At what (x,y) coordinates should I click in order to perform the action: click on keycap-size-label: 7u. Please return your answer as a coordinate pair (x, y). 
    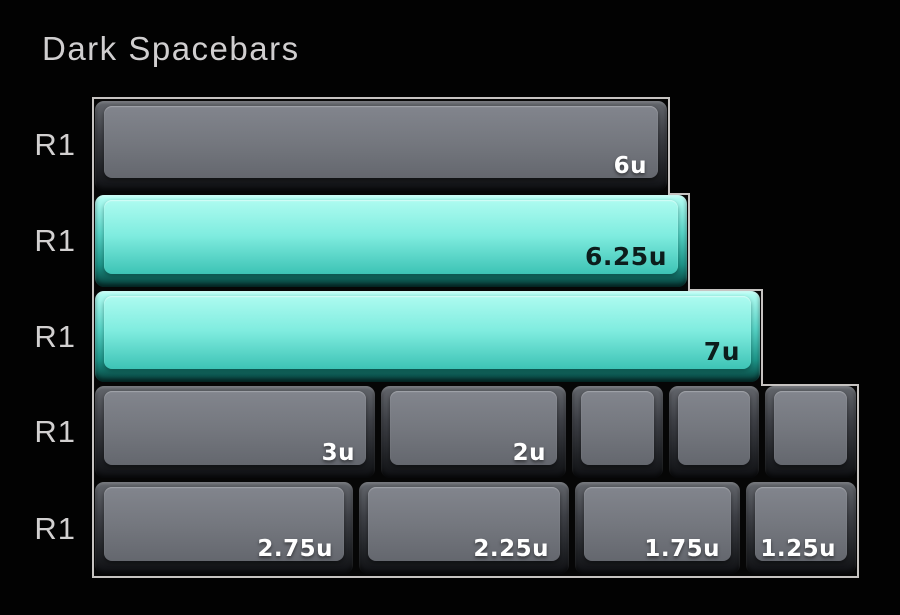
    Looking at the image, I should click on (721, 351).